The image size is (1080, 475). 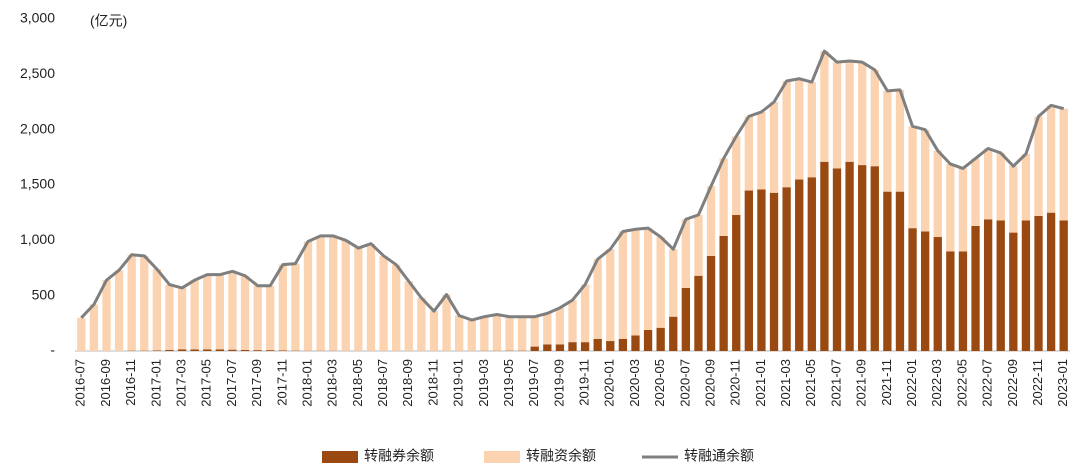 What do you see at coordinates (684, 383) in the screenshot?
I see `x-tick-label: 2020-07` at bounding box center [684, 383].